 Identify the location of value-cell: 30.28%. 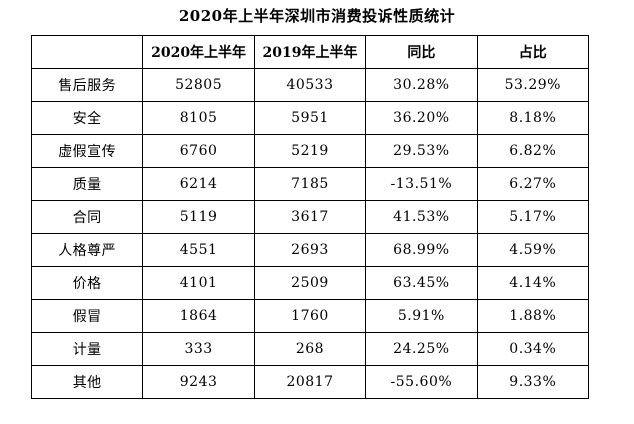
(421, 85).